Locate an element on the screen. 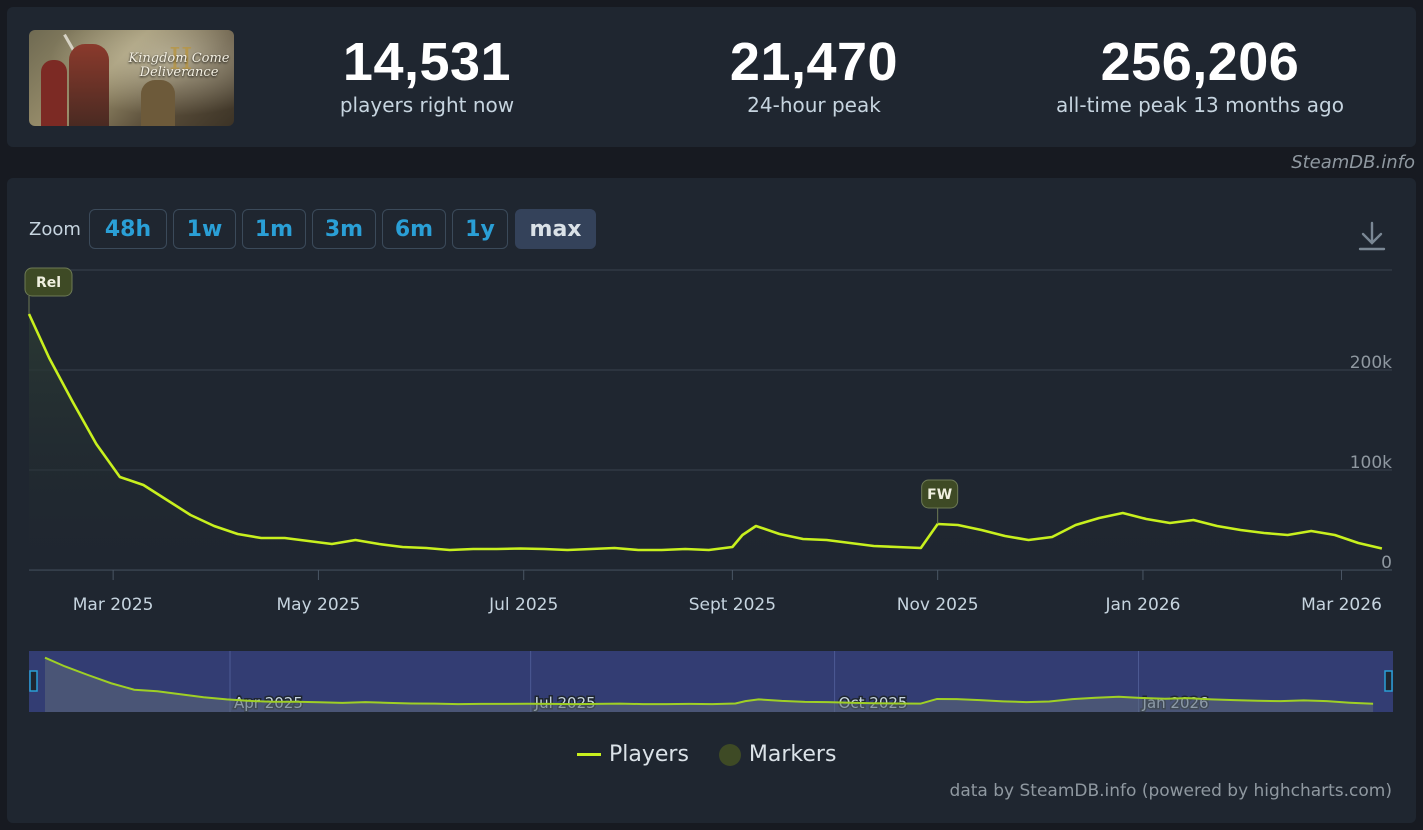 Image resolution: width=1423 pixels, height=830 pixels. steamdb-credit: SteamDB.info is located at coordinates (1353, 162).